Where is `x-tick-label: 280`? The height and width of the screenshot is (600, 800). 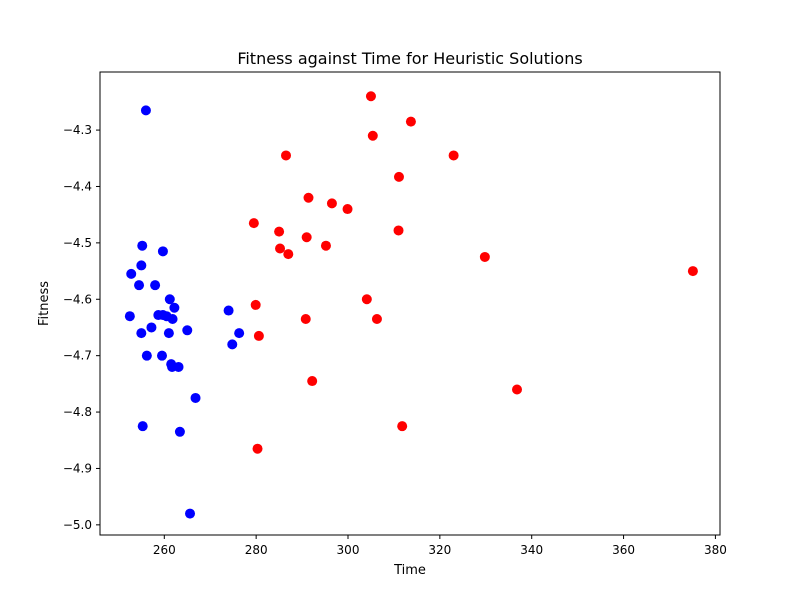
x-tick-label: 280 is located at coordinates (256, 550).